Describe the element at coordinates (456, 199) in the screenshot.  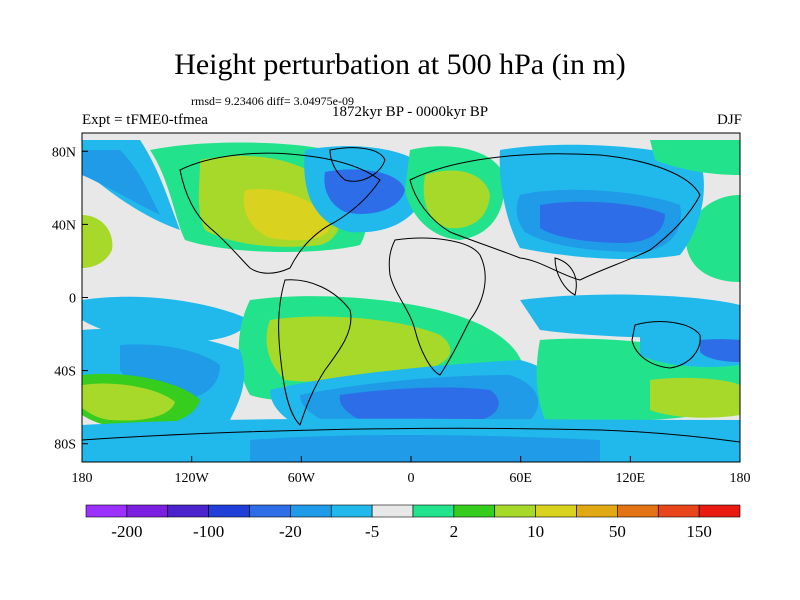
I see `contour-yellowgreen-europe` at that location.